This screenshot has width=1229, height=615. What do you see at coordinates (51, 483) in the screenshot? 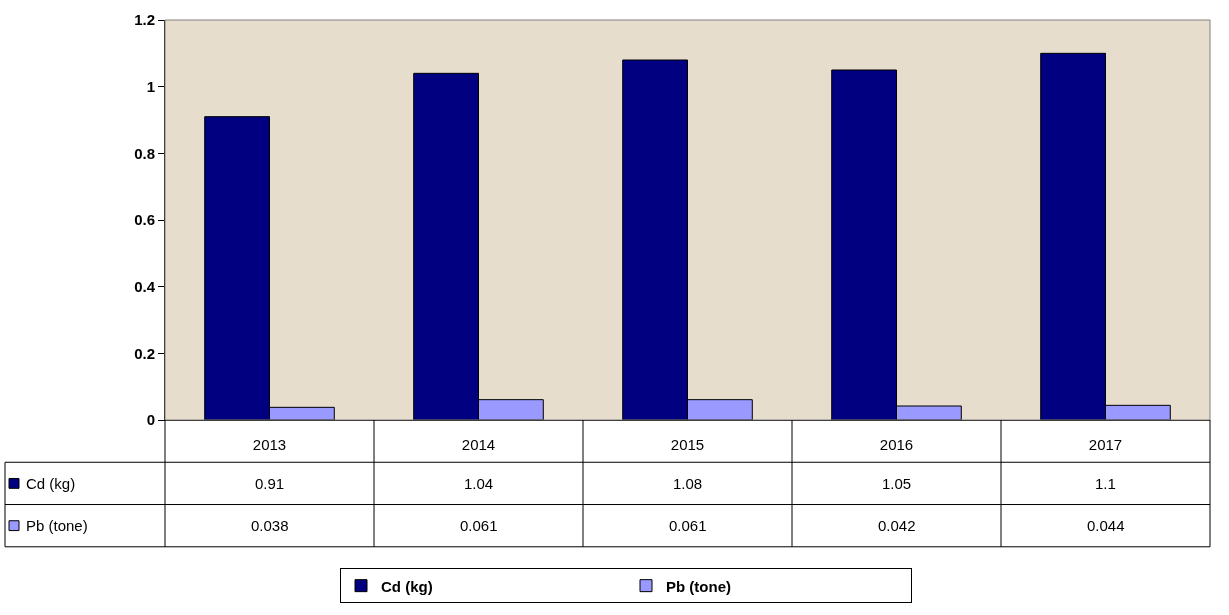
I see `legend-label: Cd (kg)` at bounding box center [51, 483].